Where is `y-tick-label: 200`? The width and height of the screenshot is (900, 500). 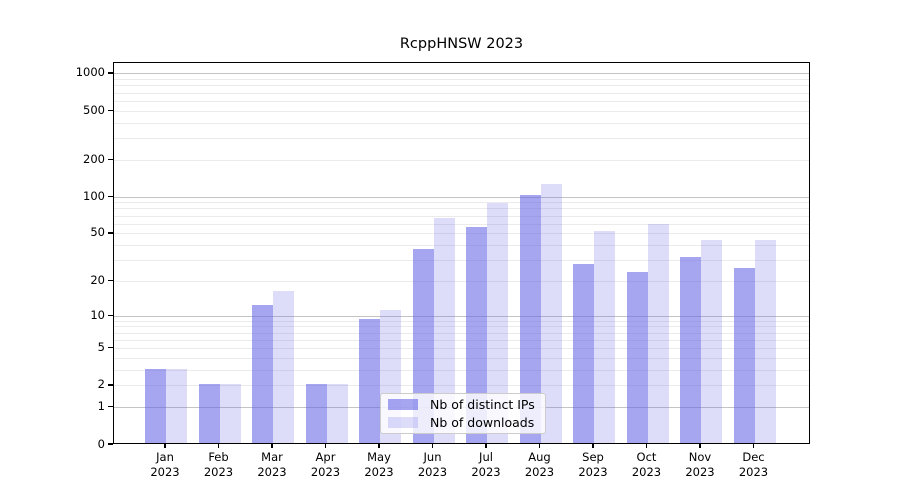
y-tick-label: 200 is located at coordinates (94, 158).